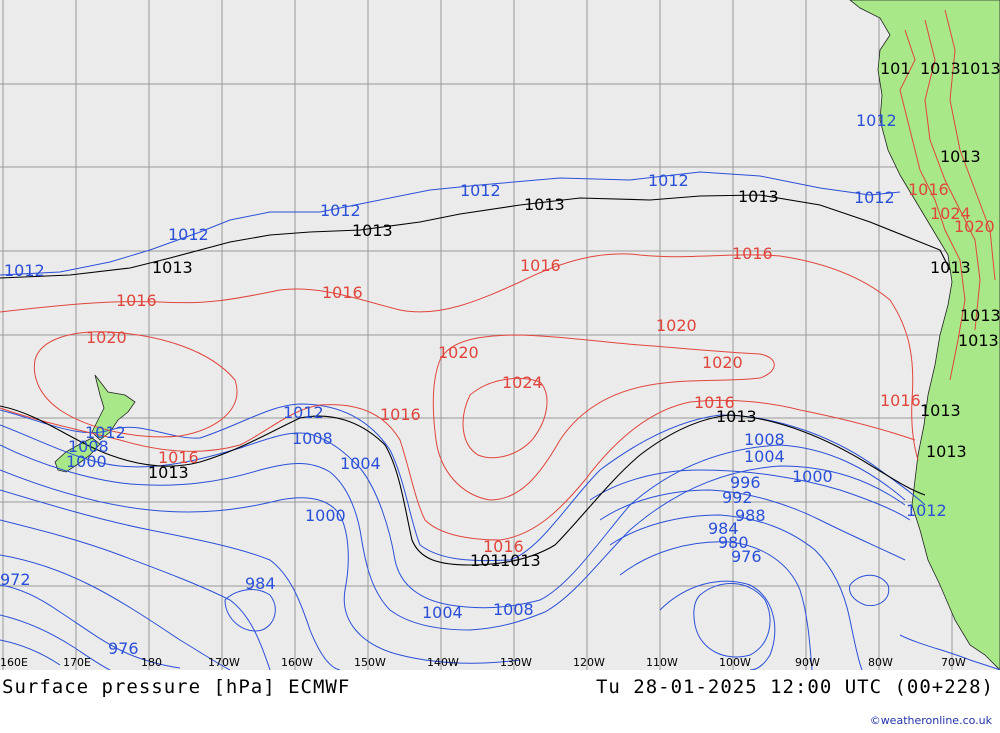 The width and height of the screenshot is (1000, 733). I want to click on south-america-land, so click(924, 335).